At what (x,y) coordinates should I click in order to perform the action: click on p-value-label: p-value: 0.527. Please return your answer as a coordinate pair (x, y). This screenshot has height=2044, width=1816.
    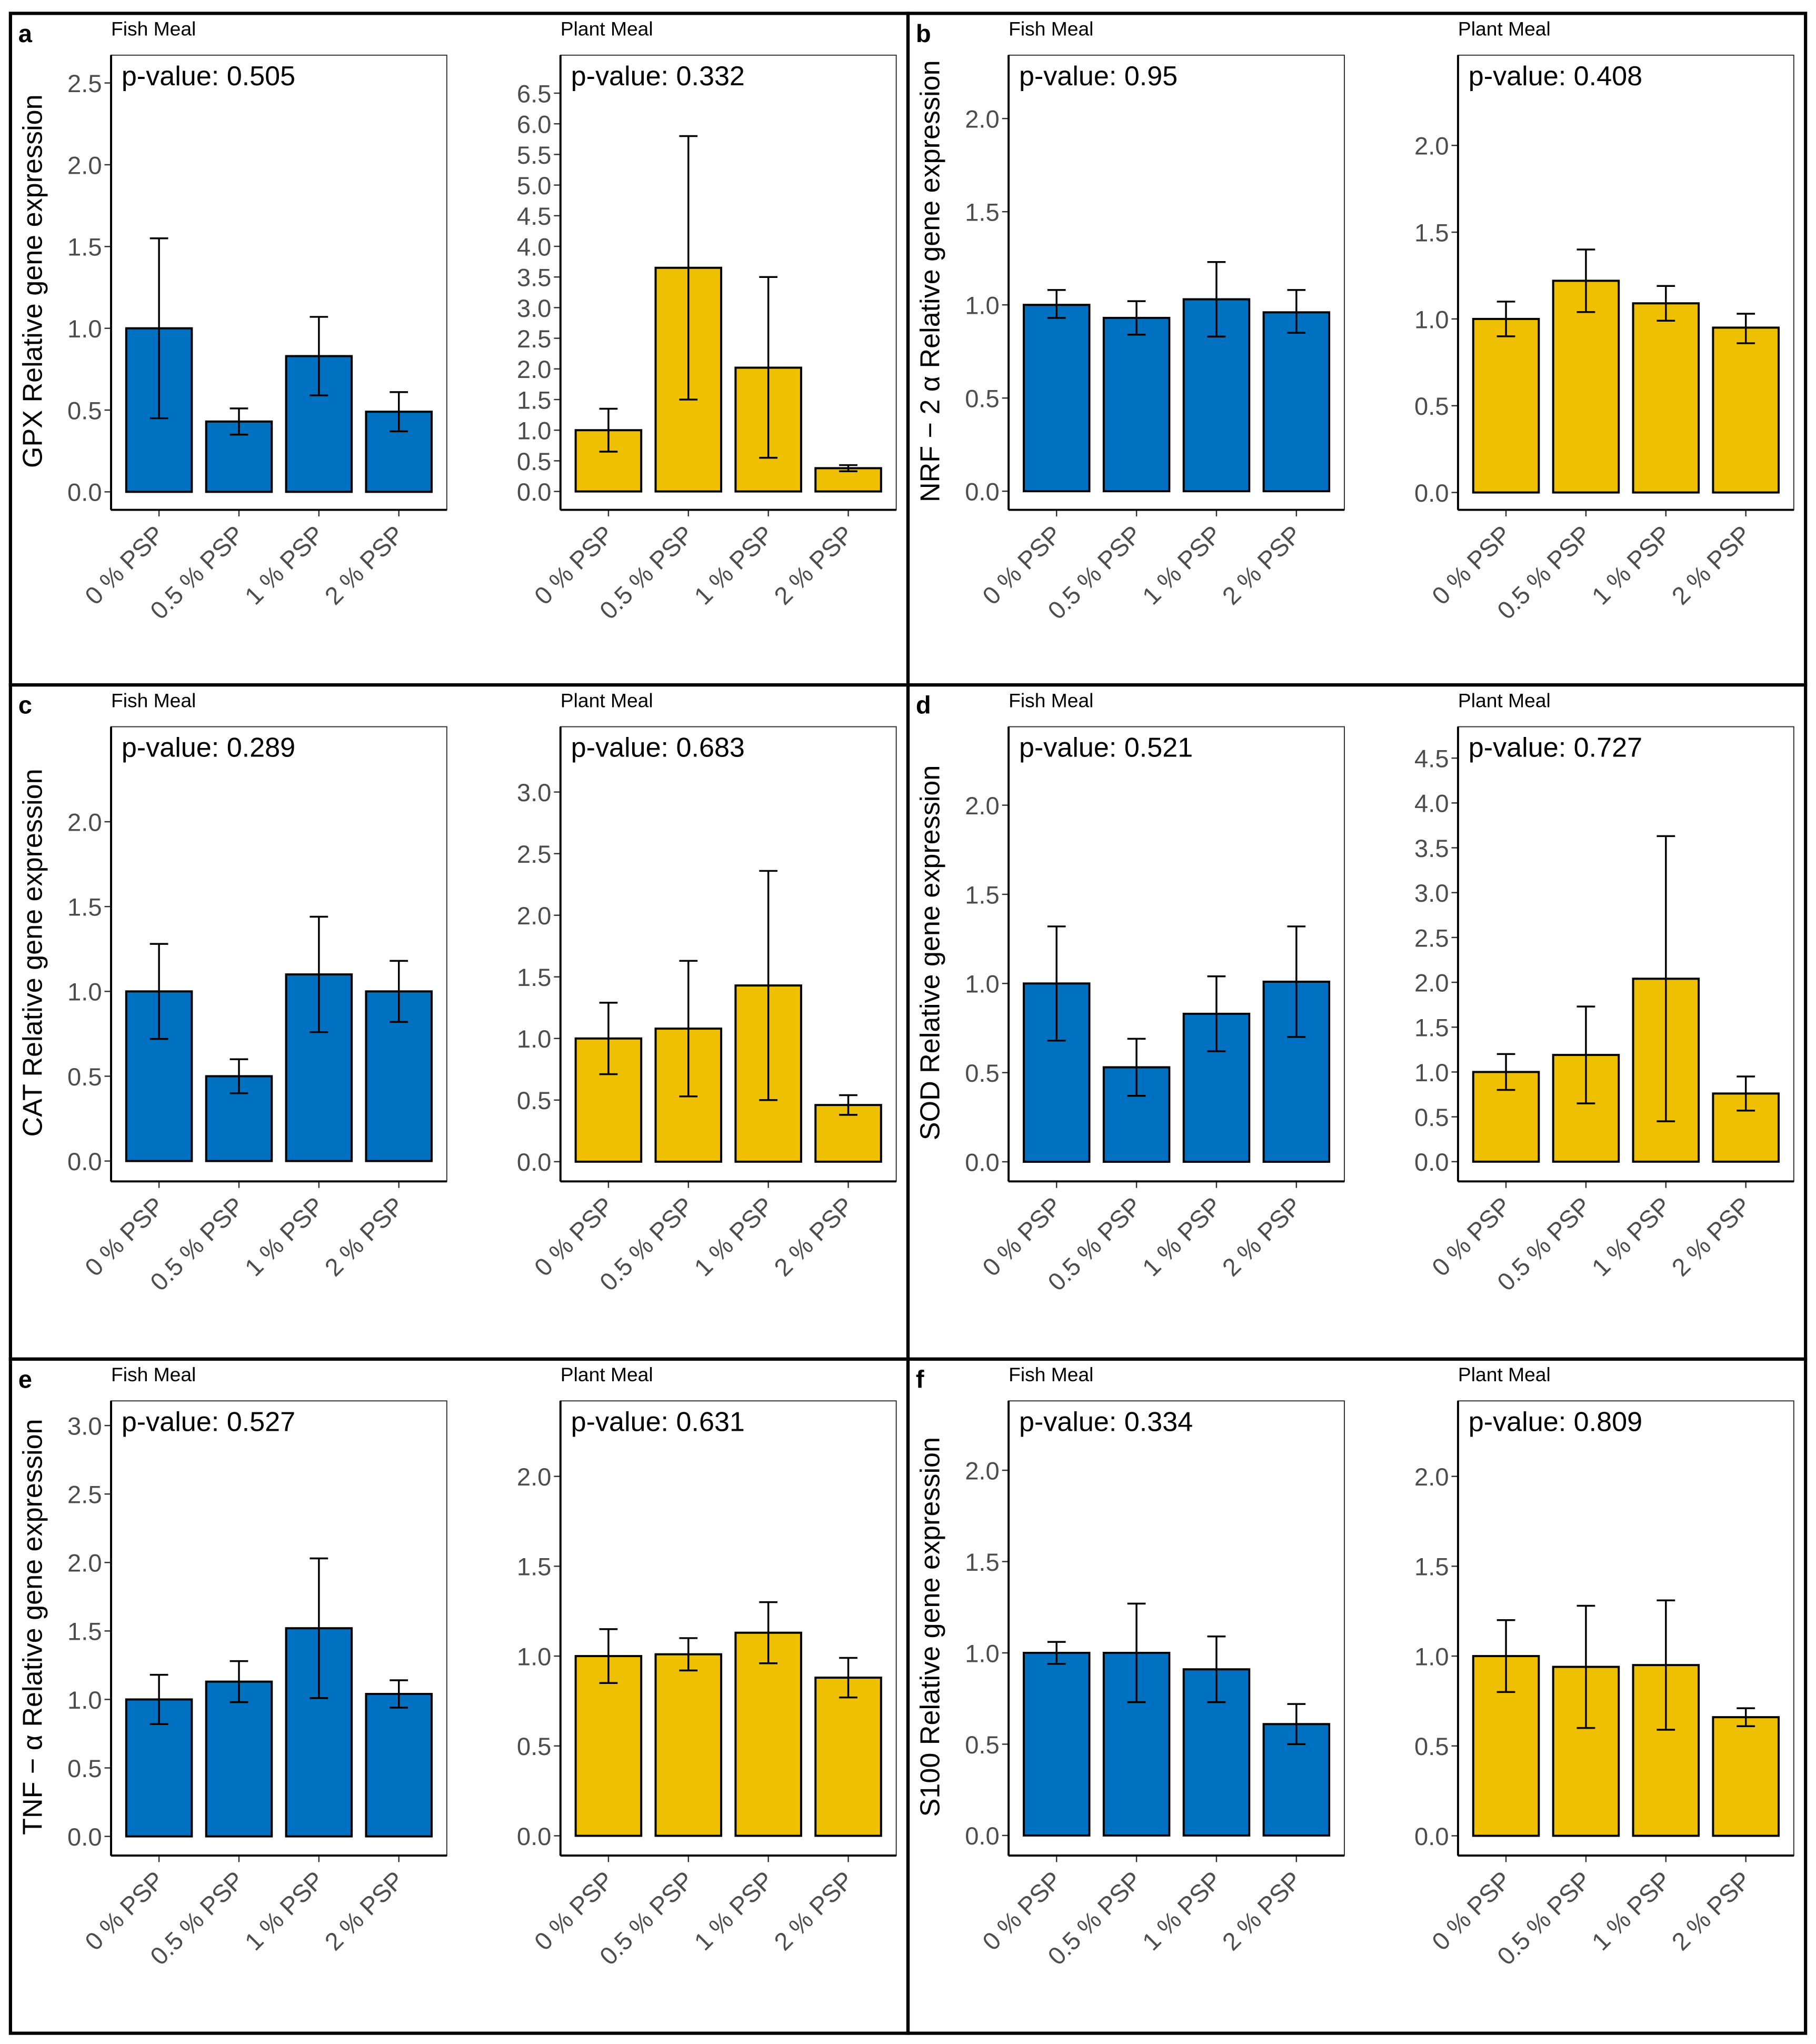
    Looking at the image, I should click on (208, 1422).